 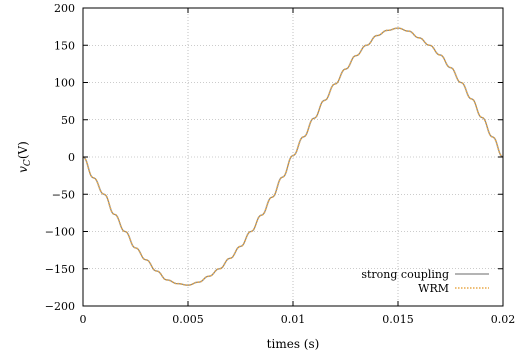 What do you see at coordinates (188, 319) in the screenshot?
I see `x-tick-label: 0.005` at bounding box center [188, 319].